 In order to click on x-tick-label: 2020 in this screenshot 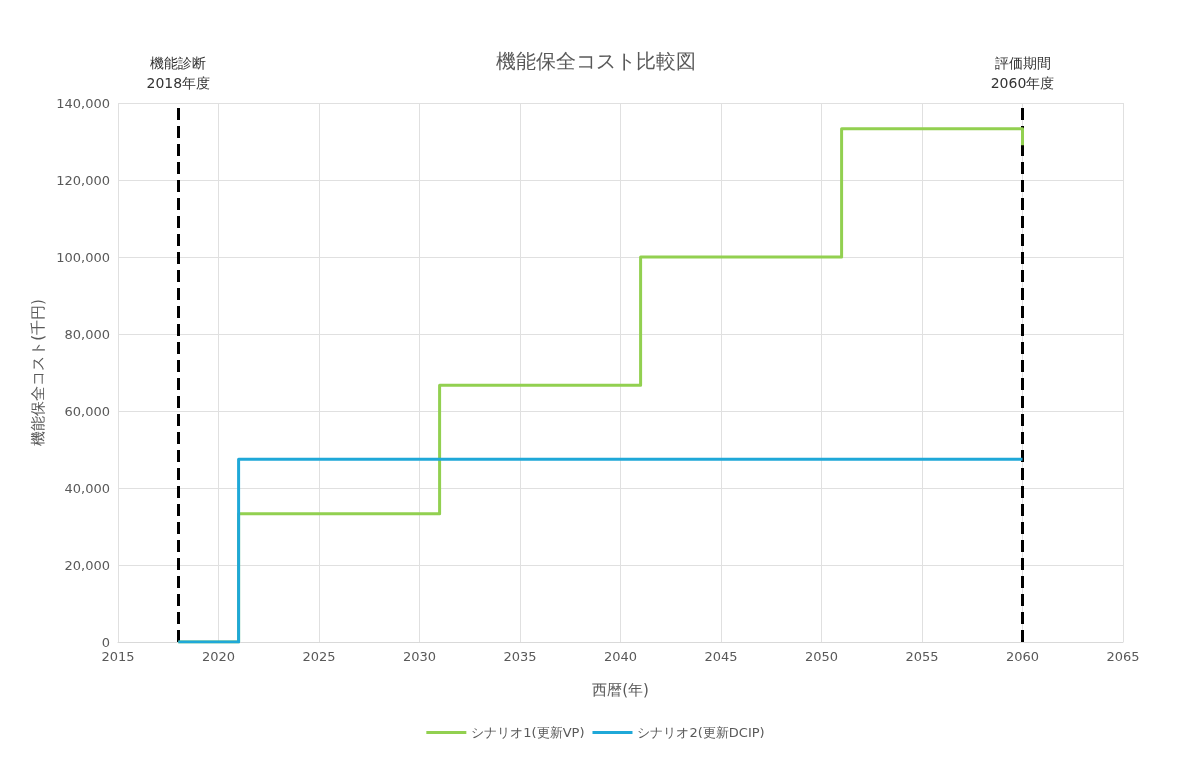, I will do `click(218, 656)`.